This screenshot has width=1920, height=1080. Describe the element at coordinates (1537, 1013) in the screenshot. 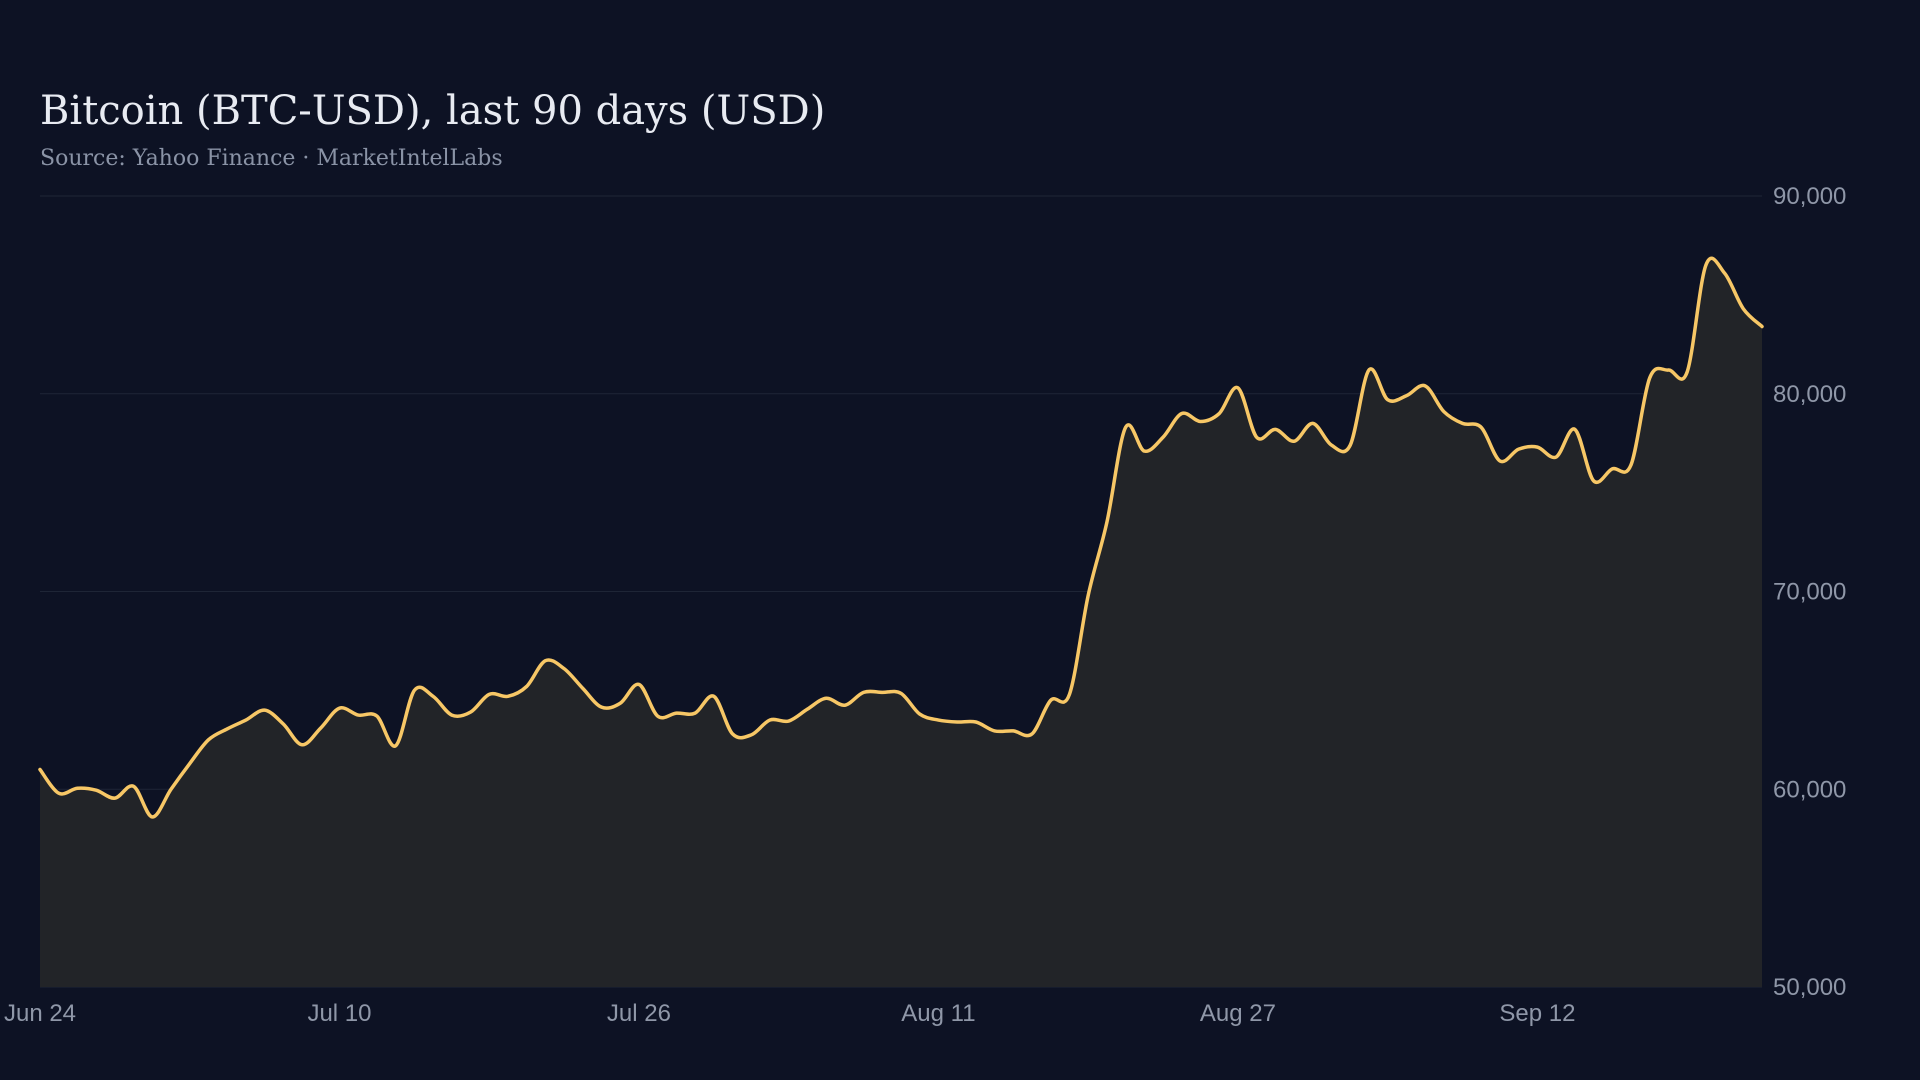

I see `x-tick-label: Sep 12` at that location.